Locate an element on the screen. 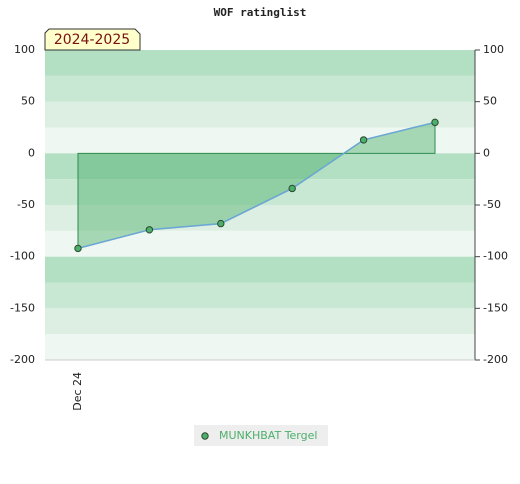  y-tick-label-right: -100 is located at coordinates (495, 256).